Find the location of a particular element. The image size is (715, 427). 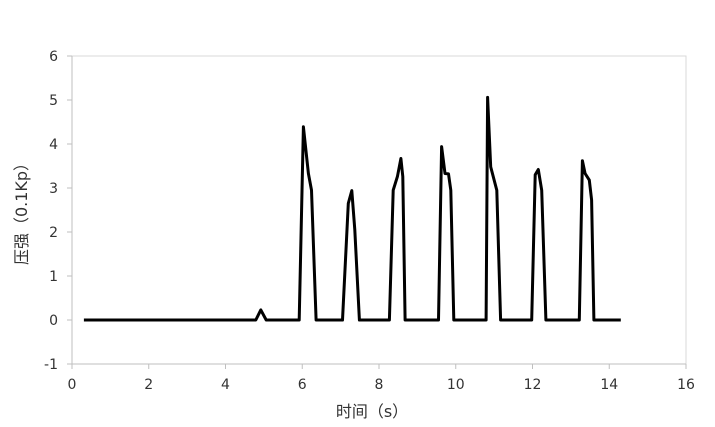

y-tick-label: 6 is located at coordinates (53, 57).